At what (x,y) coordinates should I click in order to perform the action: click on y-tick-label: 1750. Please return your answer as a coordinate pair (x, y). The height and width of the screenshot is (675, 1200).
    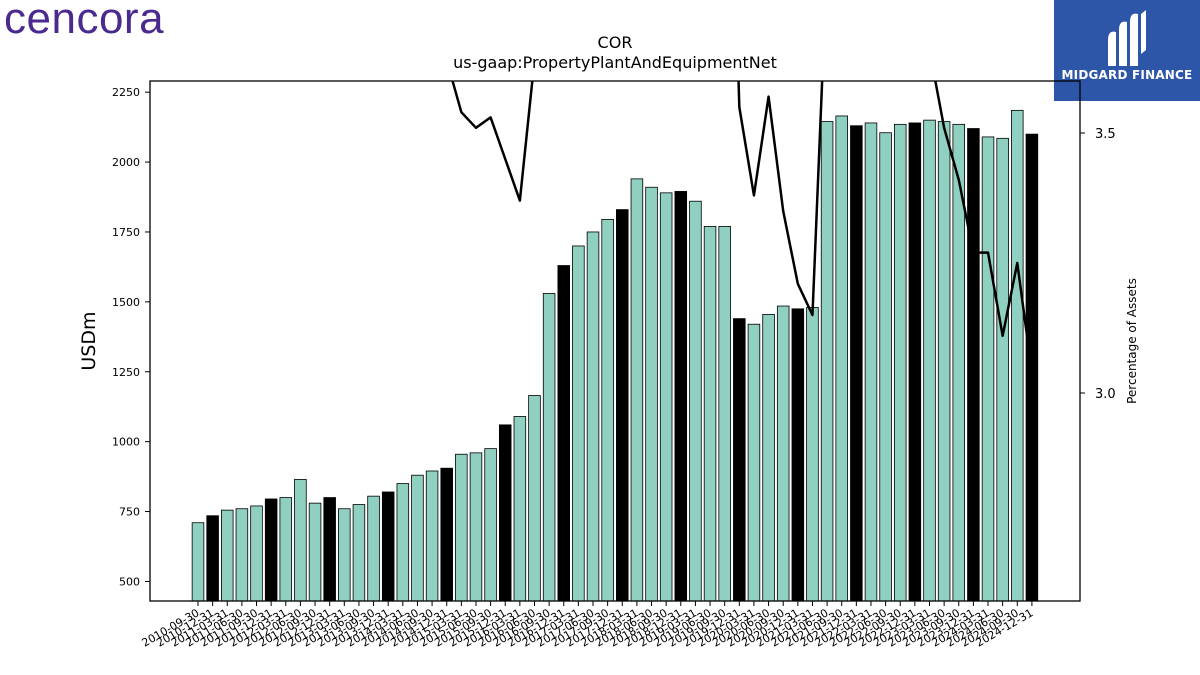
    Looking at the image, I should click on (126, 232).